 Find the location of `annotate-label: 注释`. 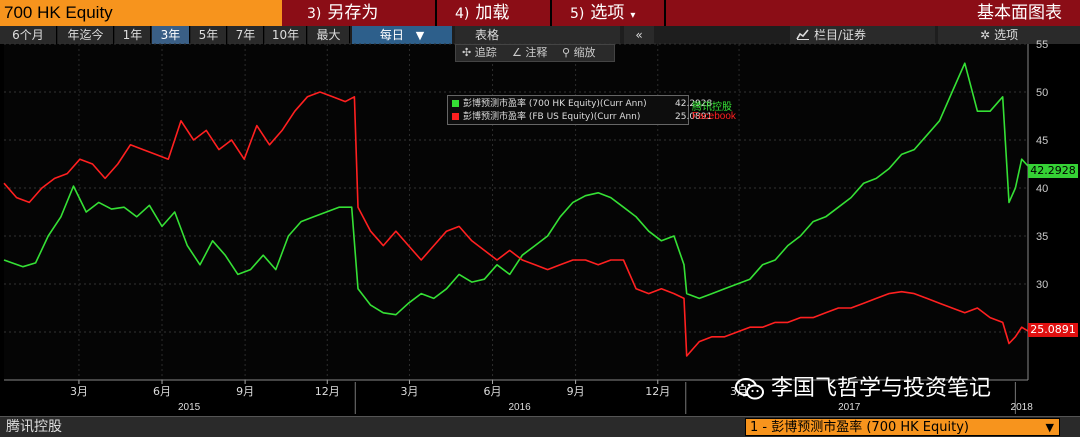

annotate-label: 注释 is located at coordinates (536, 52).